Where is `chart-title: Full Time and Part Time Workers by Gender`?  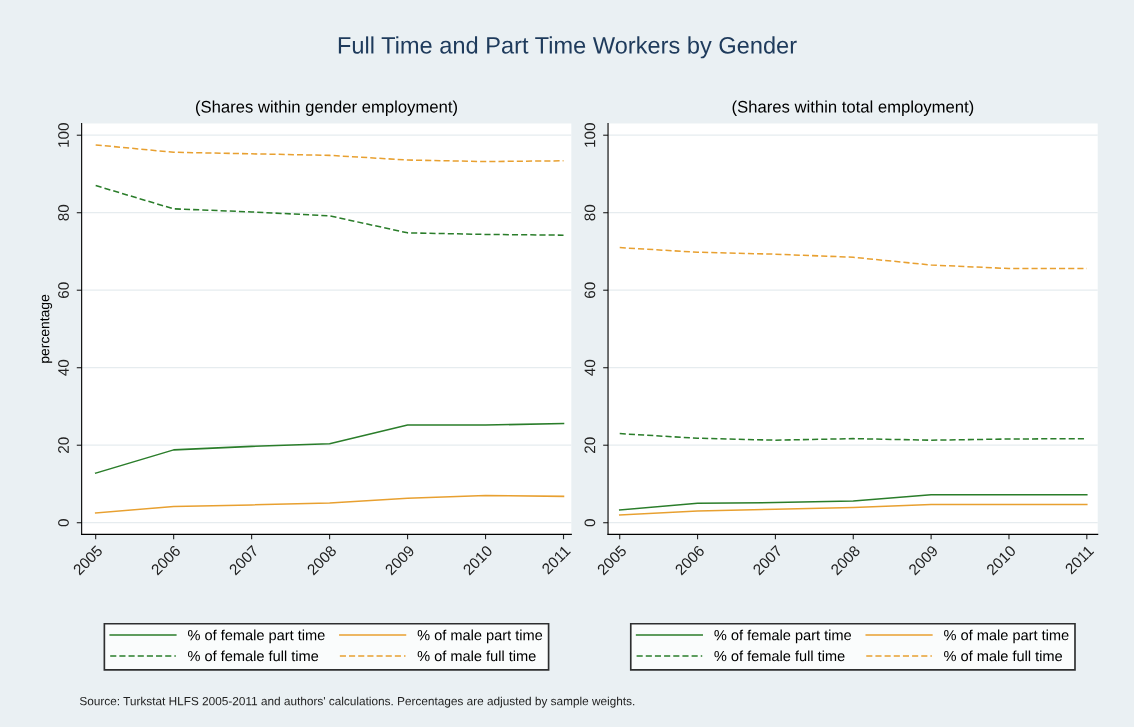 chart-title: Full Time and Part Time Workers by Gender is located at coordinates (567, 47).